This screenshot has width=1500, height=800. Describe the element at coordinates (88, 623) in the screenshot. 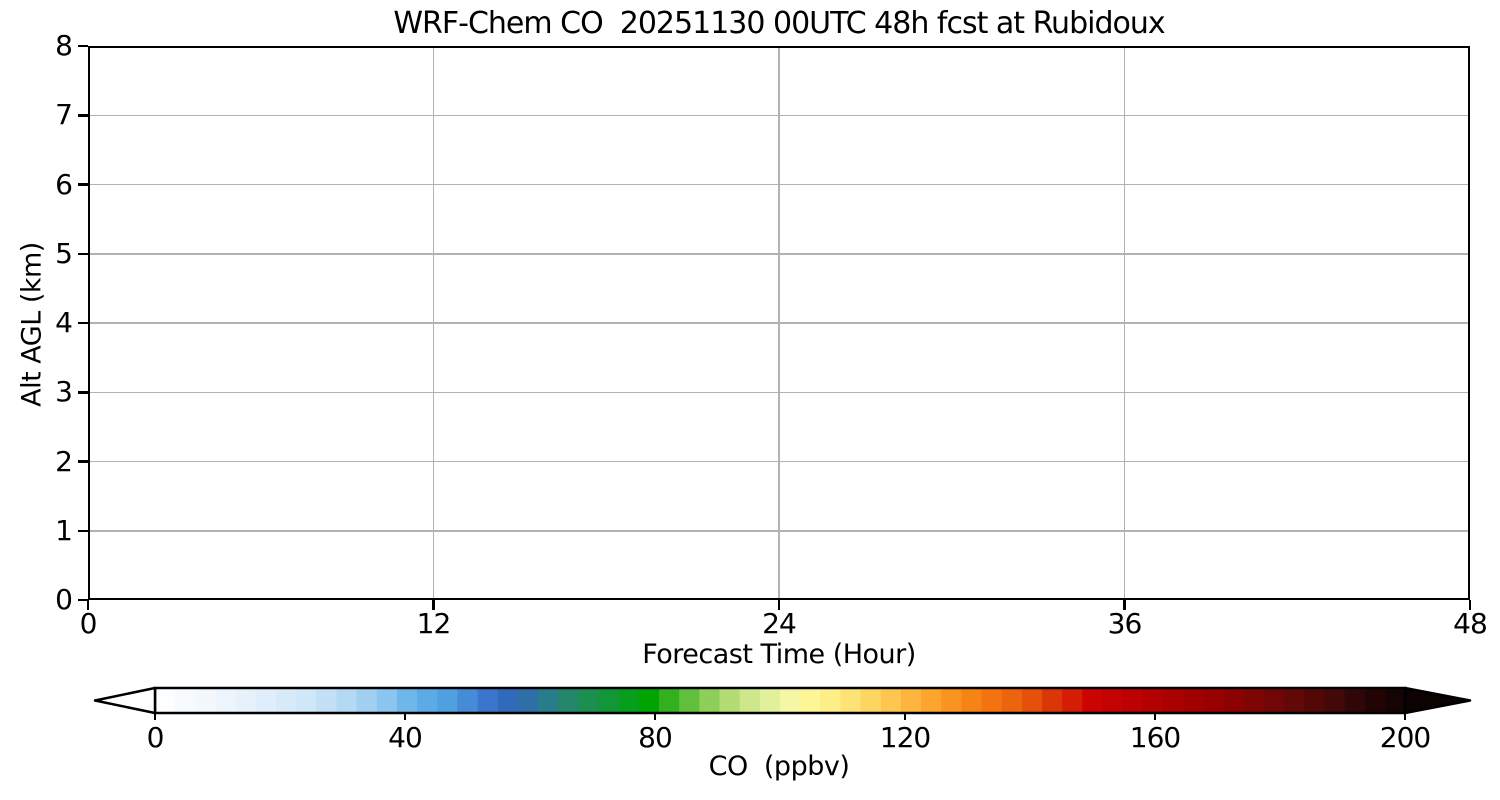

I see `x-tick-label: 0` at that location.